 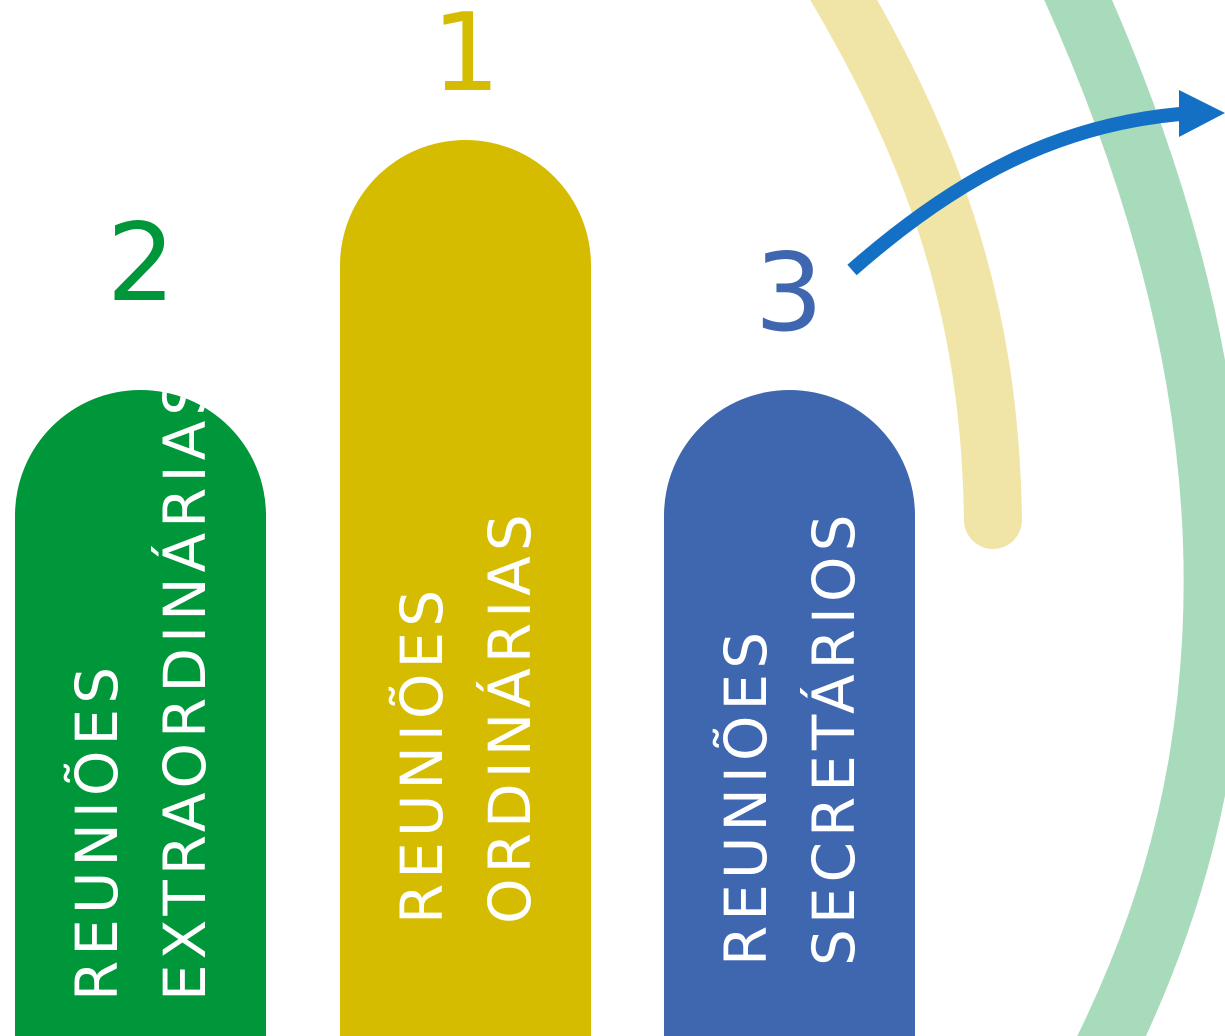 What do you see at coordinates (833, 737) in the screenshot?
I see `pillar-label-line2: SECRETÁRIOS` at bounding box center [833, 737].